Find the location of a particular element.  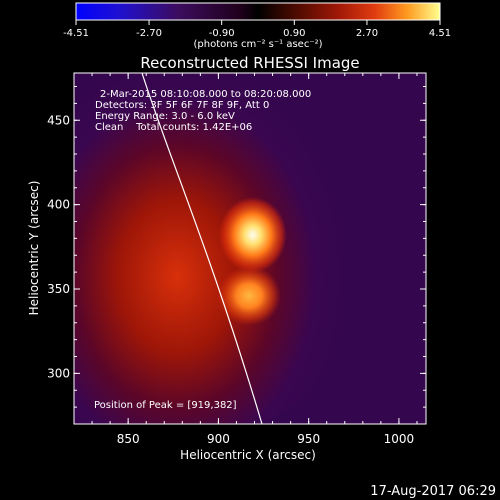

y-tick-label: 450 is located at coordinates (58, 120).